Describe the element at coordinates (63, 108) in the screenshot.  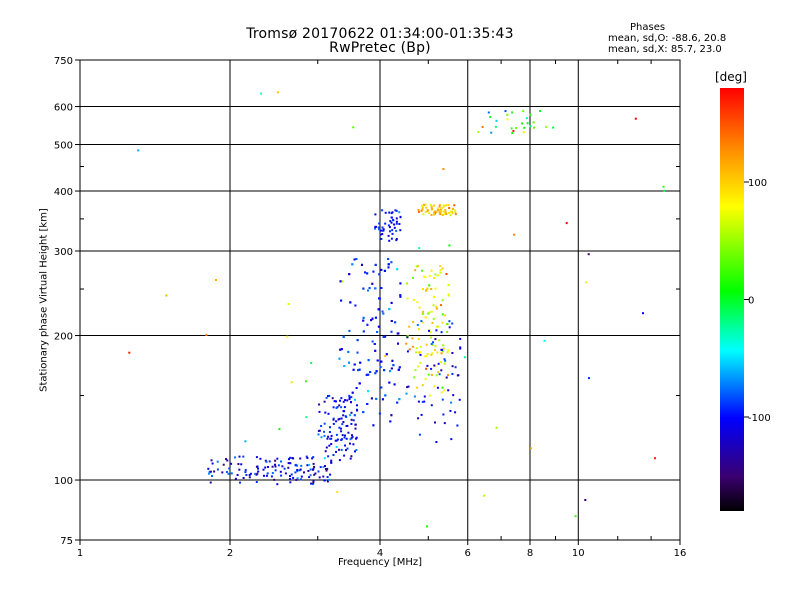
I see `y-tick-label: 600` at that location.